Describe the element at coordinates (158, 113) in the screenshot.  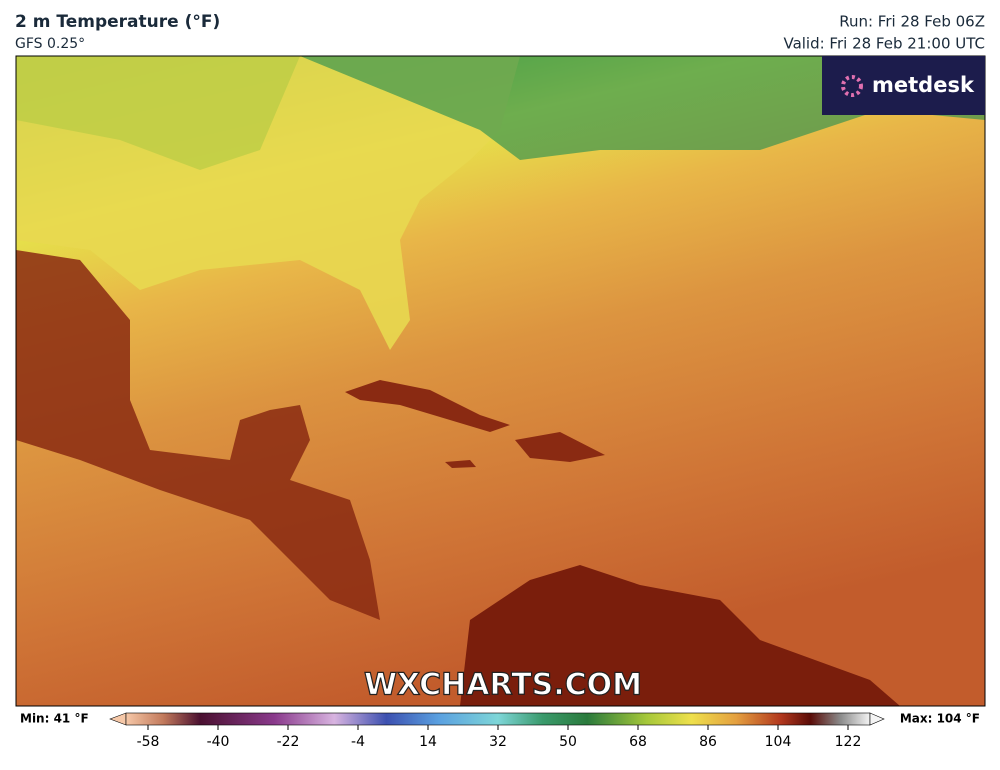
I see `north-land` at that location.